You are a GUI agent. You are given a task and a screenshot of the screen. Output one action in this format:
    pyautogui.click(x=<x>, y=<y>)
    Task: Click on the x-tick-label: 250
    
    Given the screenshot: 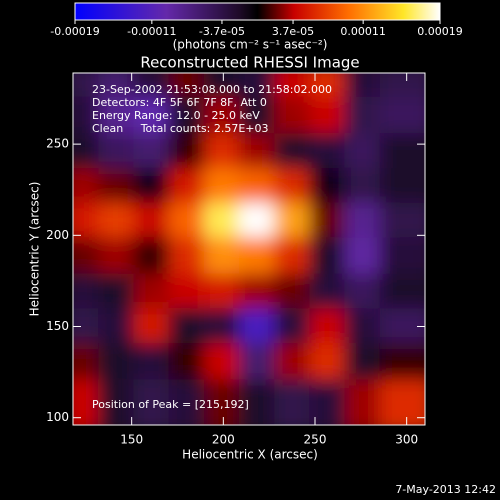 What is the action you would take?
    pyautogui.click(x=315, y=440)
    